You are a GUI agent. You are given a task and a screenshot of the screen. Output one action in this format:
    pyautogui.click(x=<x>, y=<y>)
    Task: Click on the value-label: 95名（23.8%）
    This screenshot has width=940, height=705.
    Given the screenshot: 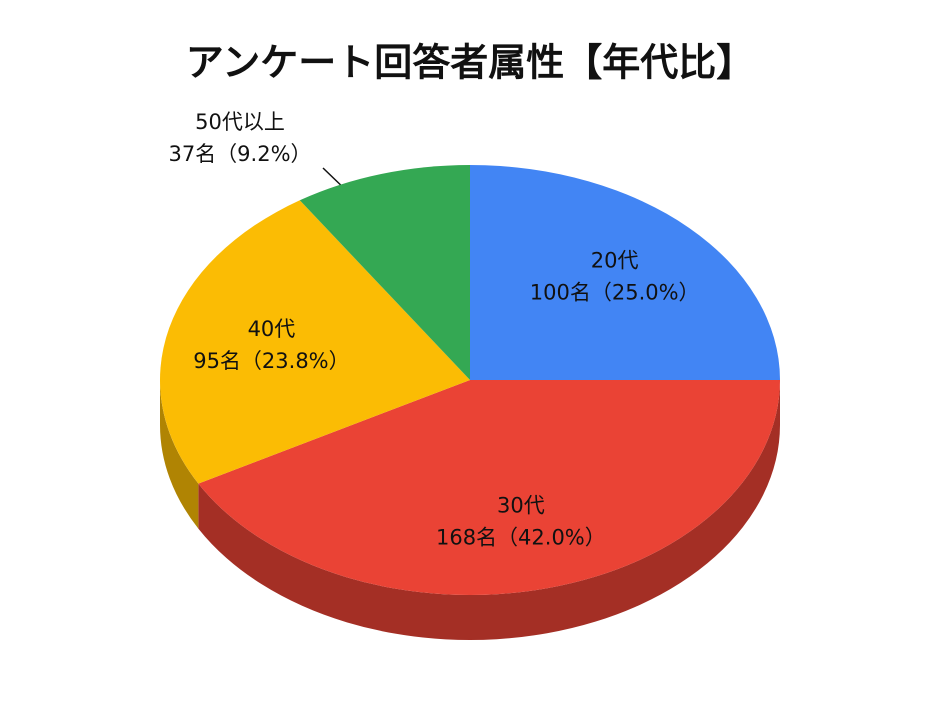 What is the action you would take?
    pyautogui.click(x=271, y=361)
    